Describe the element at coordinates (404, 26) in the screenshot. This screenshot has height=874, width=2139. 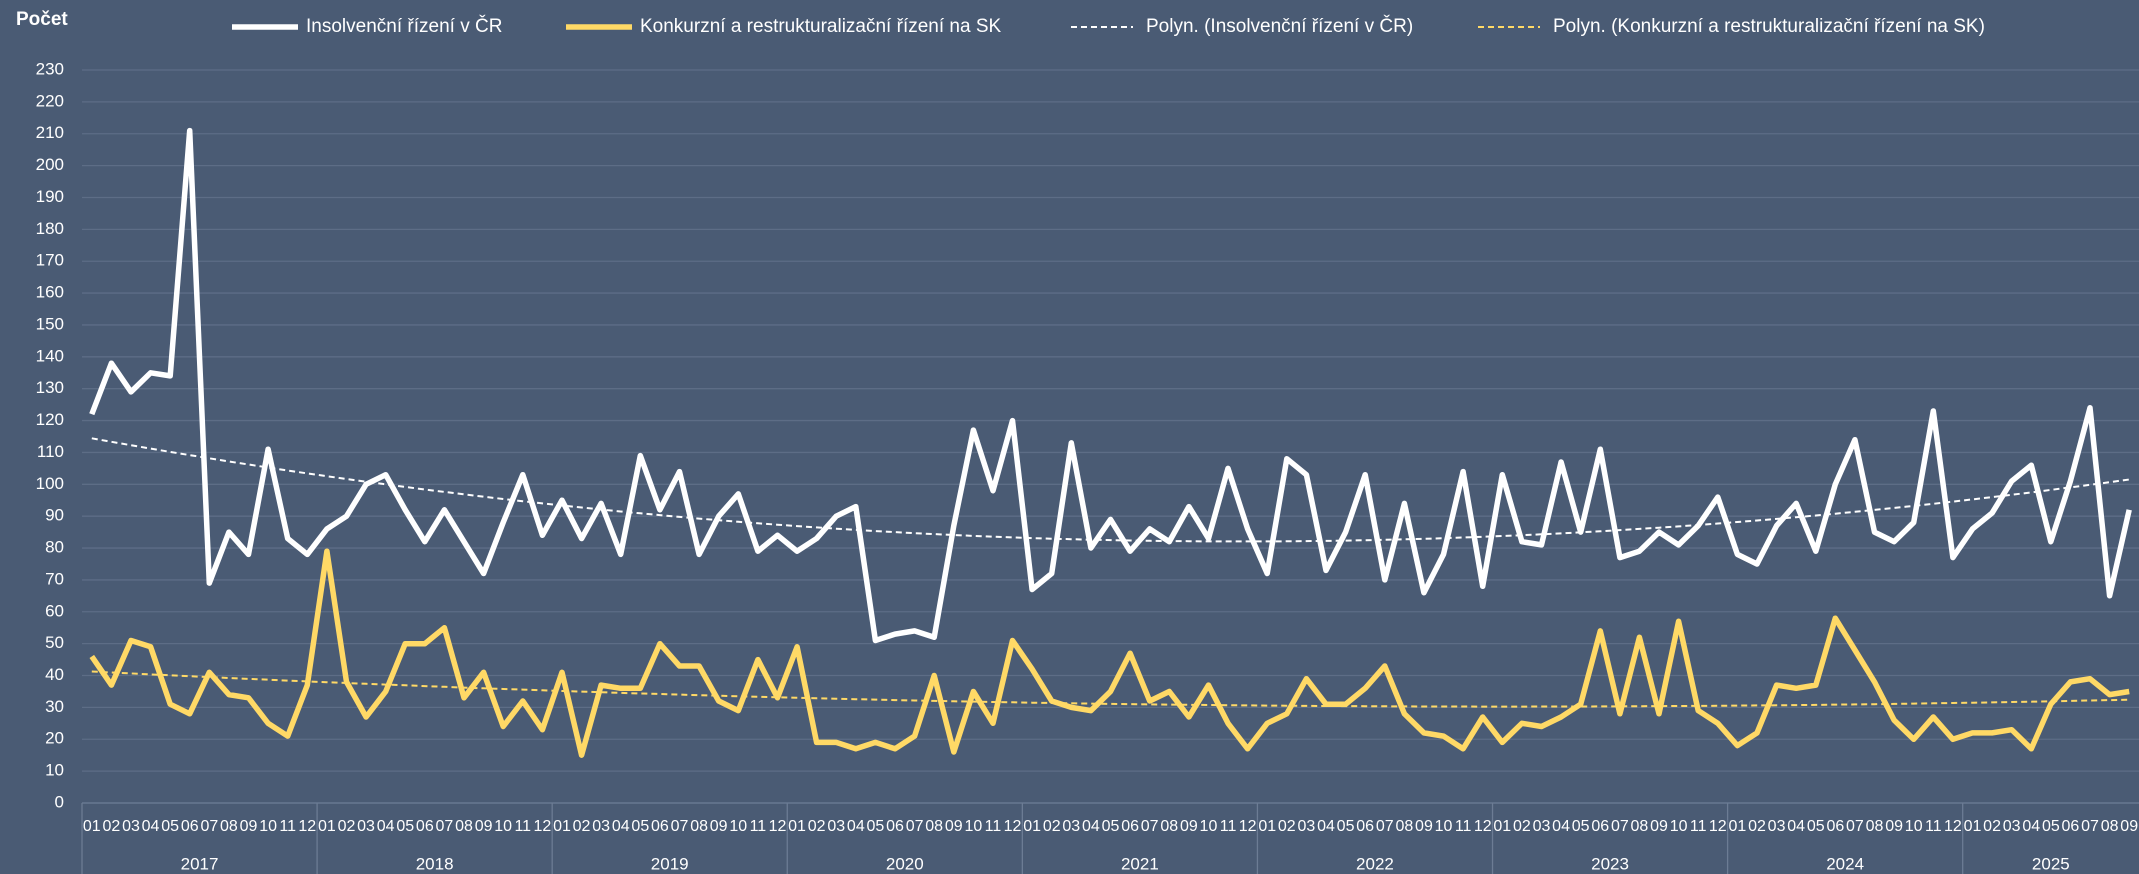
I see `legend-label: Insolvenční řízení v ČR` at that location.